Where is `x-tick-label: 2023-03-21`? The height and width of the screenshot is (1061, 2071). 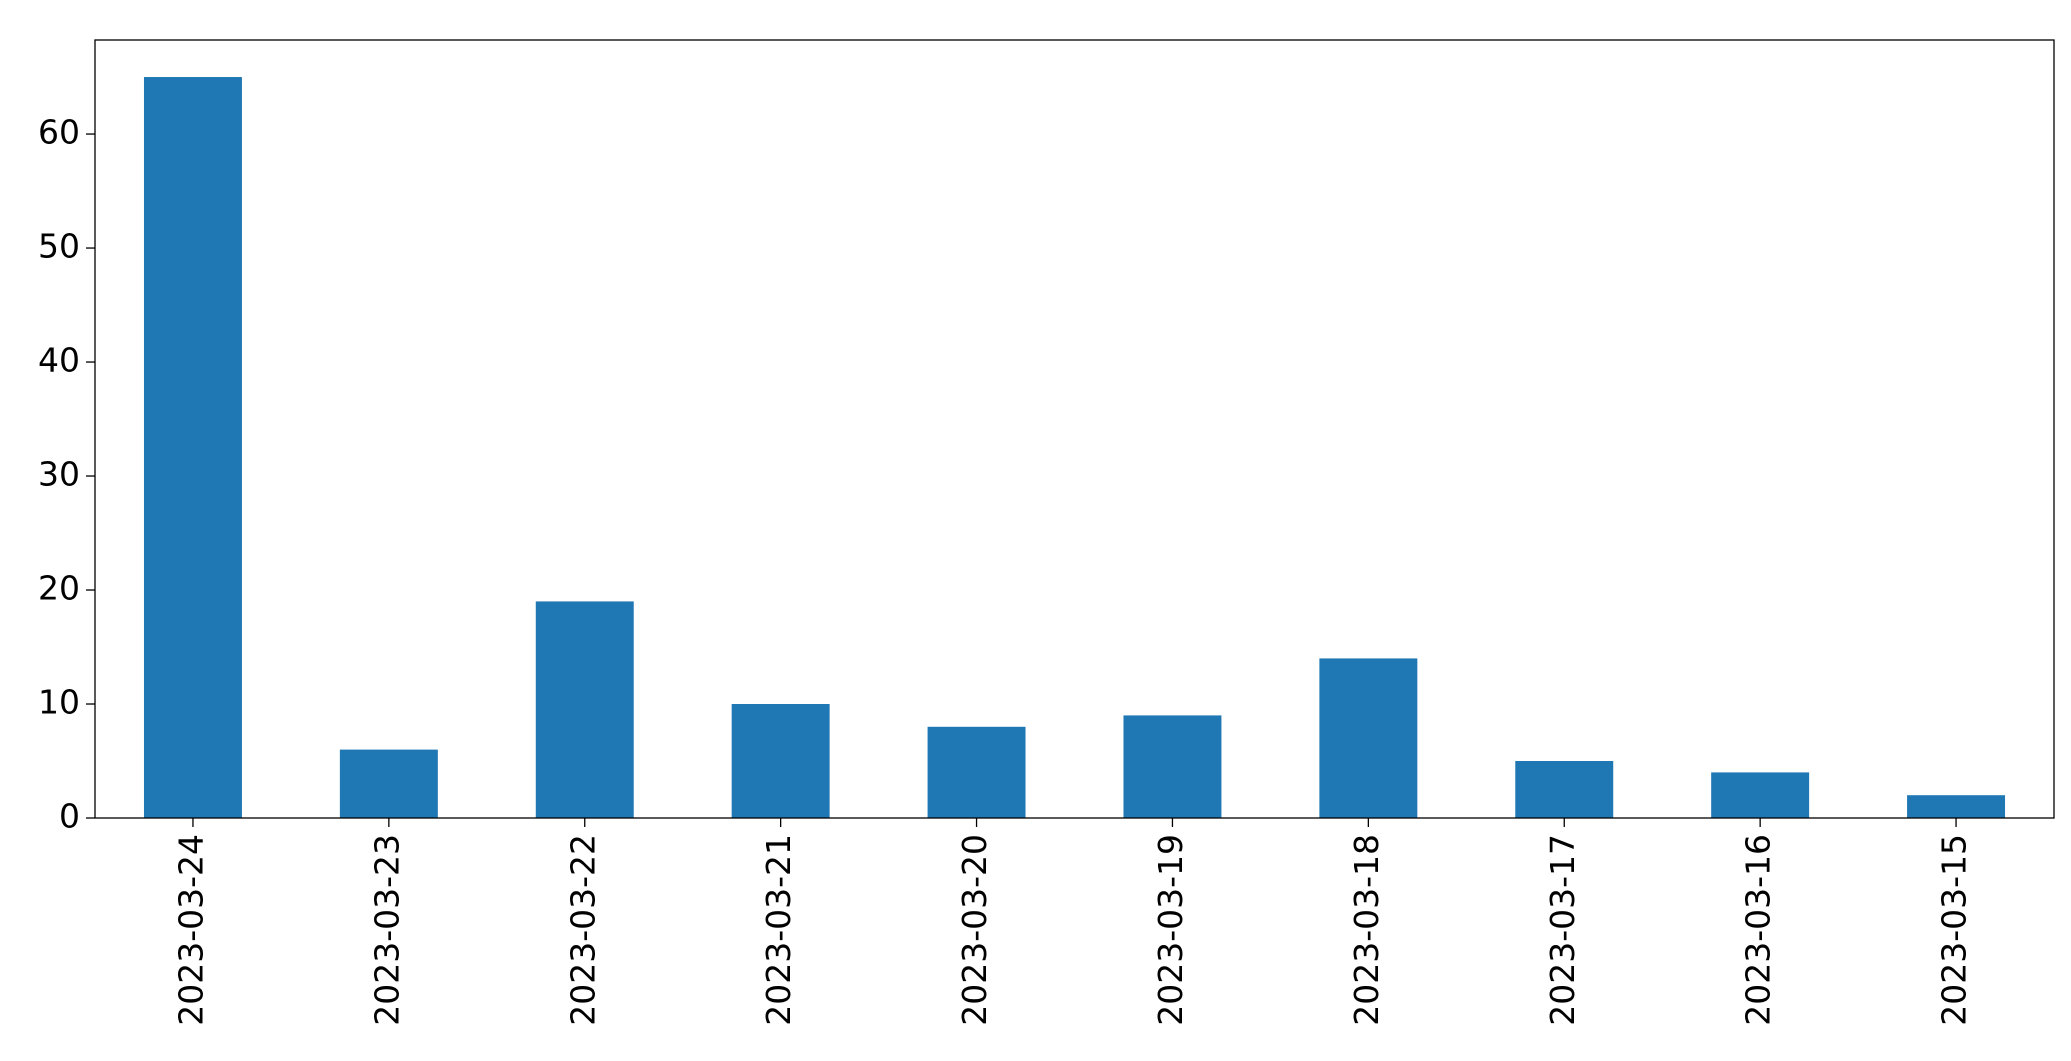 x-tick-label: 2023-03-21 is located at coordinates (778, 930).